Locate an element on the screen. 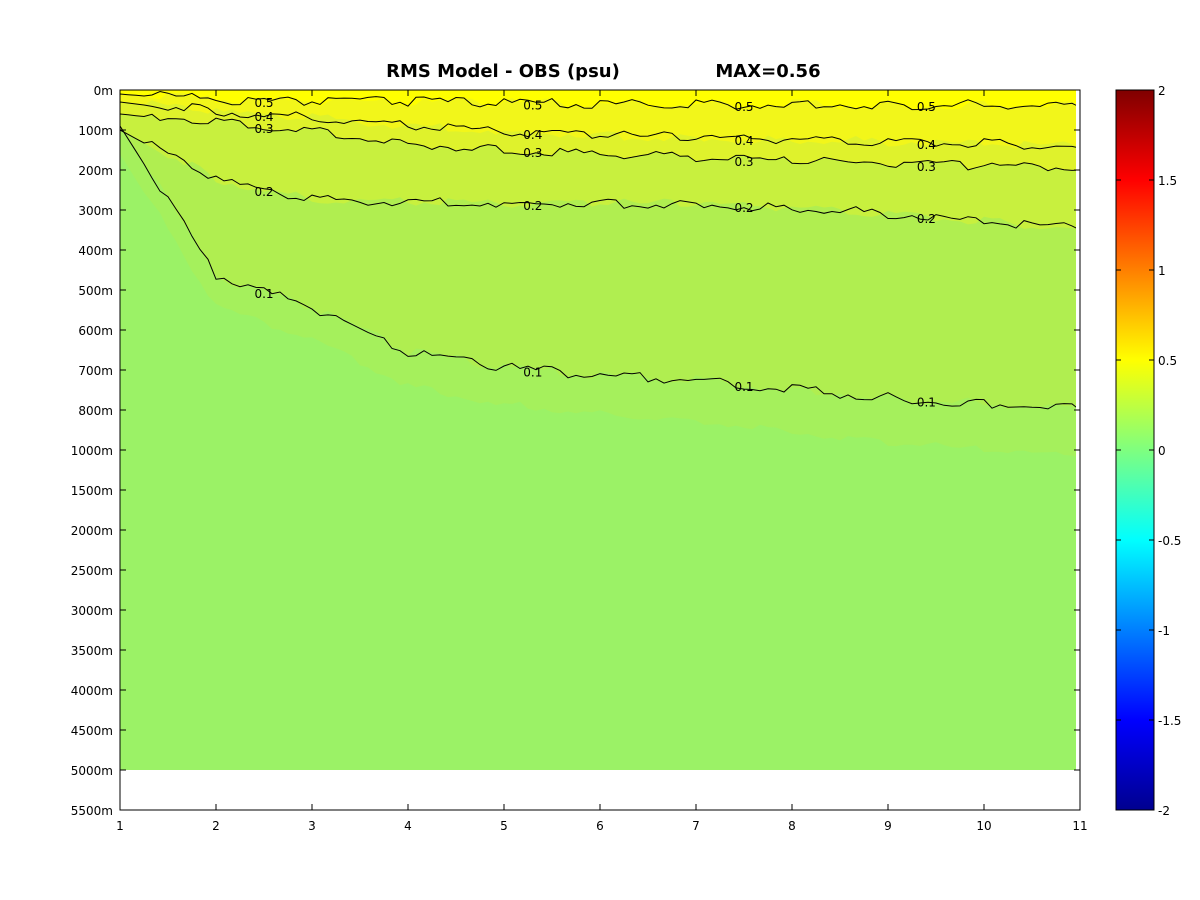 The width and height of the screenshot is (1200, 900). y-tick-label: 200m is located at coordinates (95, 171).